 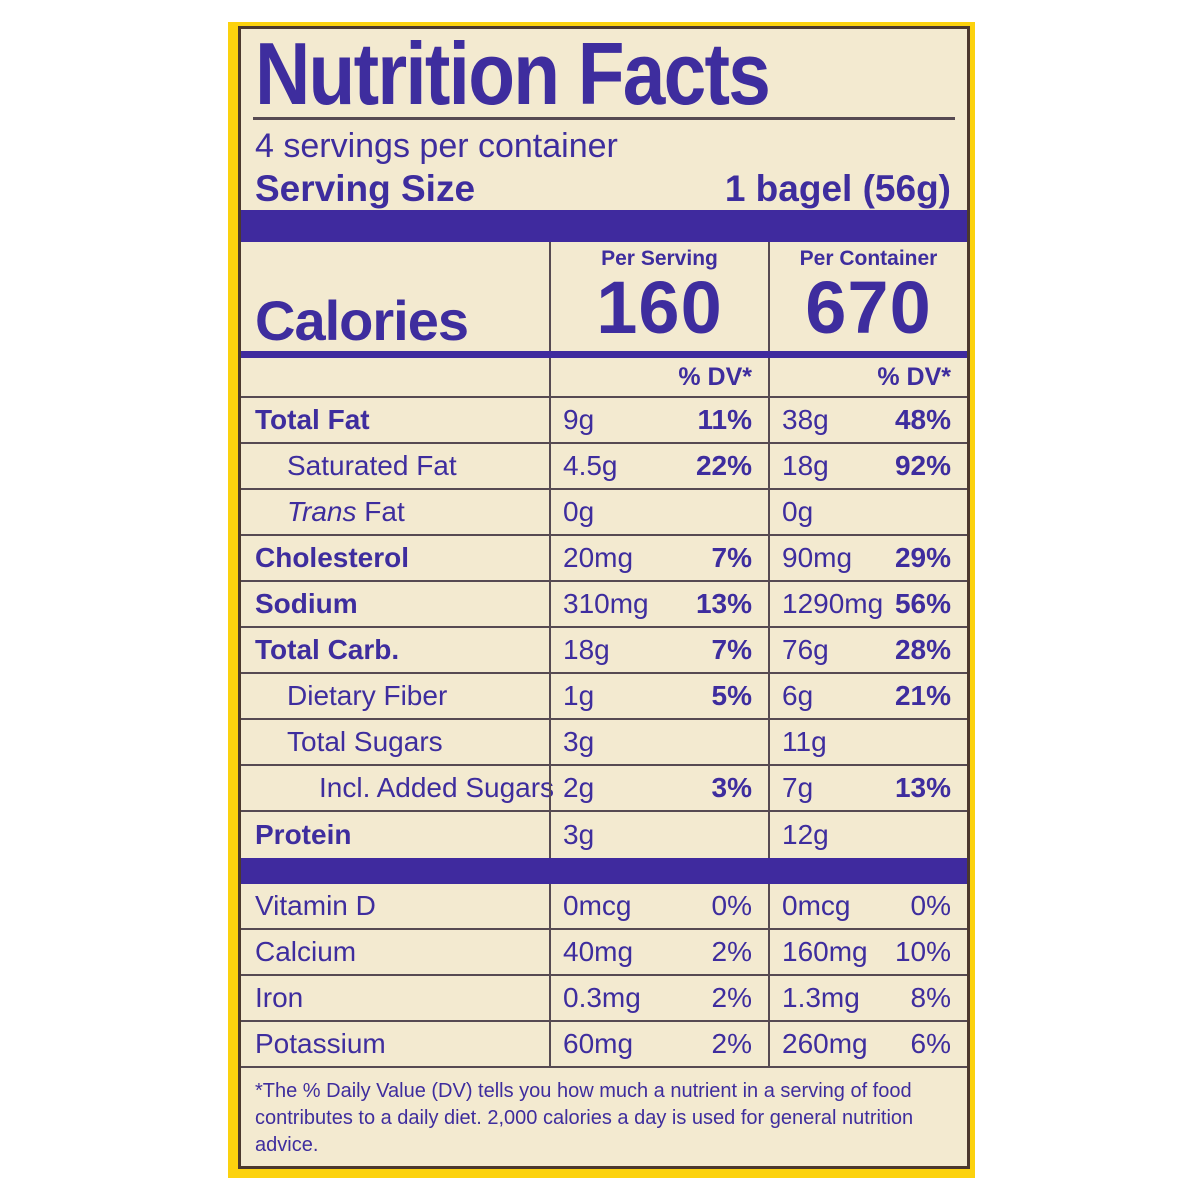 I want to click on per-container-cell: 7g 13%, so click(x=867, y=788).